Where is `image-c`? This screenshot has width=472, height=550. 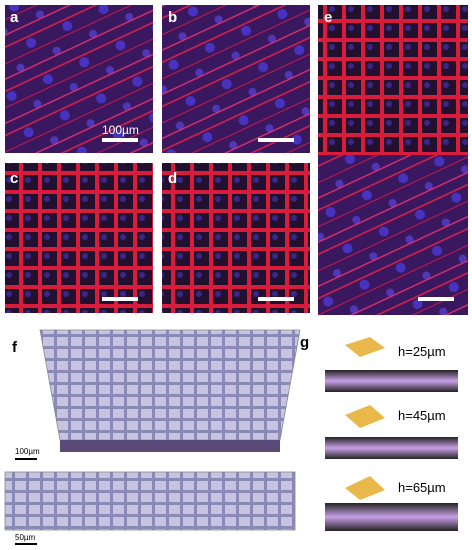 image-c is located at coordinates (79, 238).